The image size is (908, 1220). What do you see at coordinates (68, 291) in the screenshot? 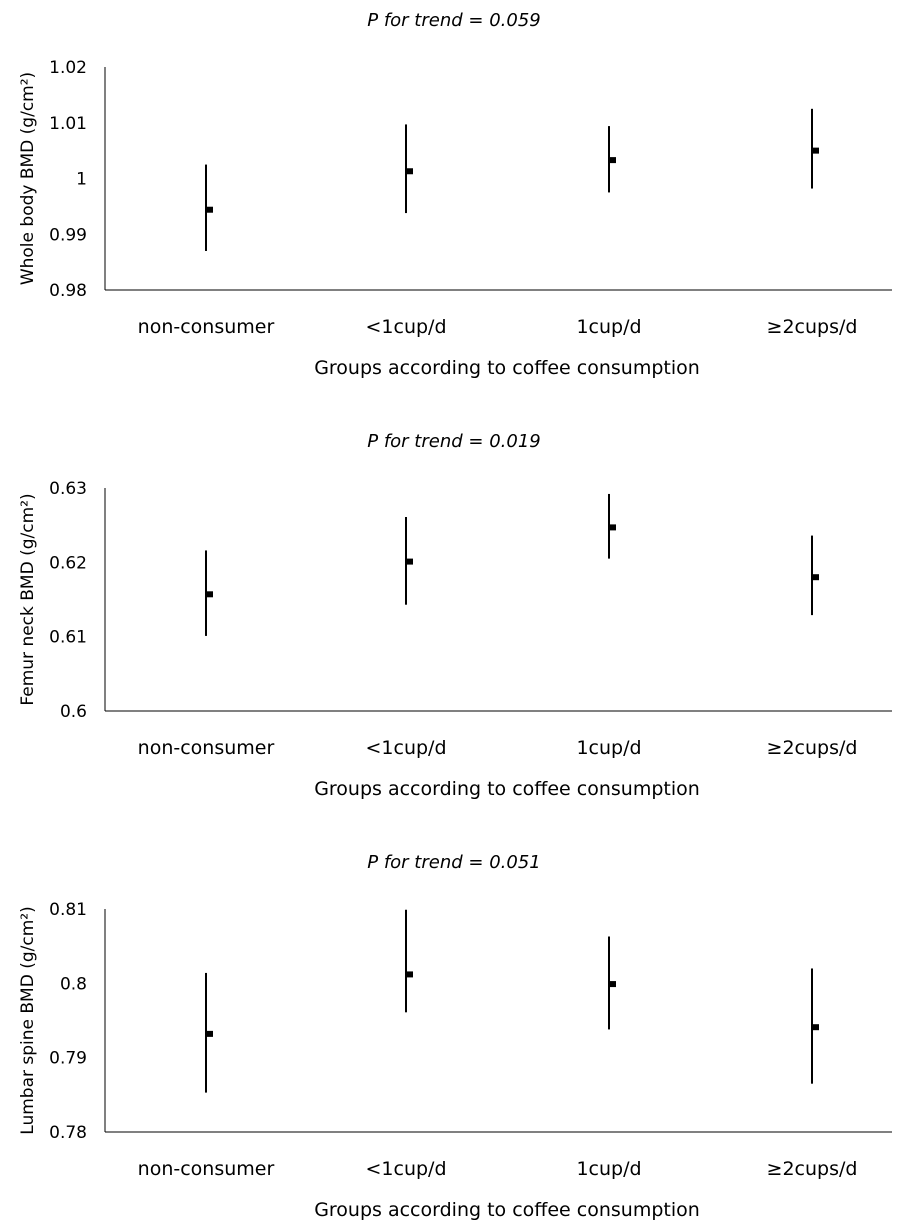
I see `y-tick-label: 0.98` at bounding box center [68, 291].